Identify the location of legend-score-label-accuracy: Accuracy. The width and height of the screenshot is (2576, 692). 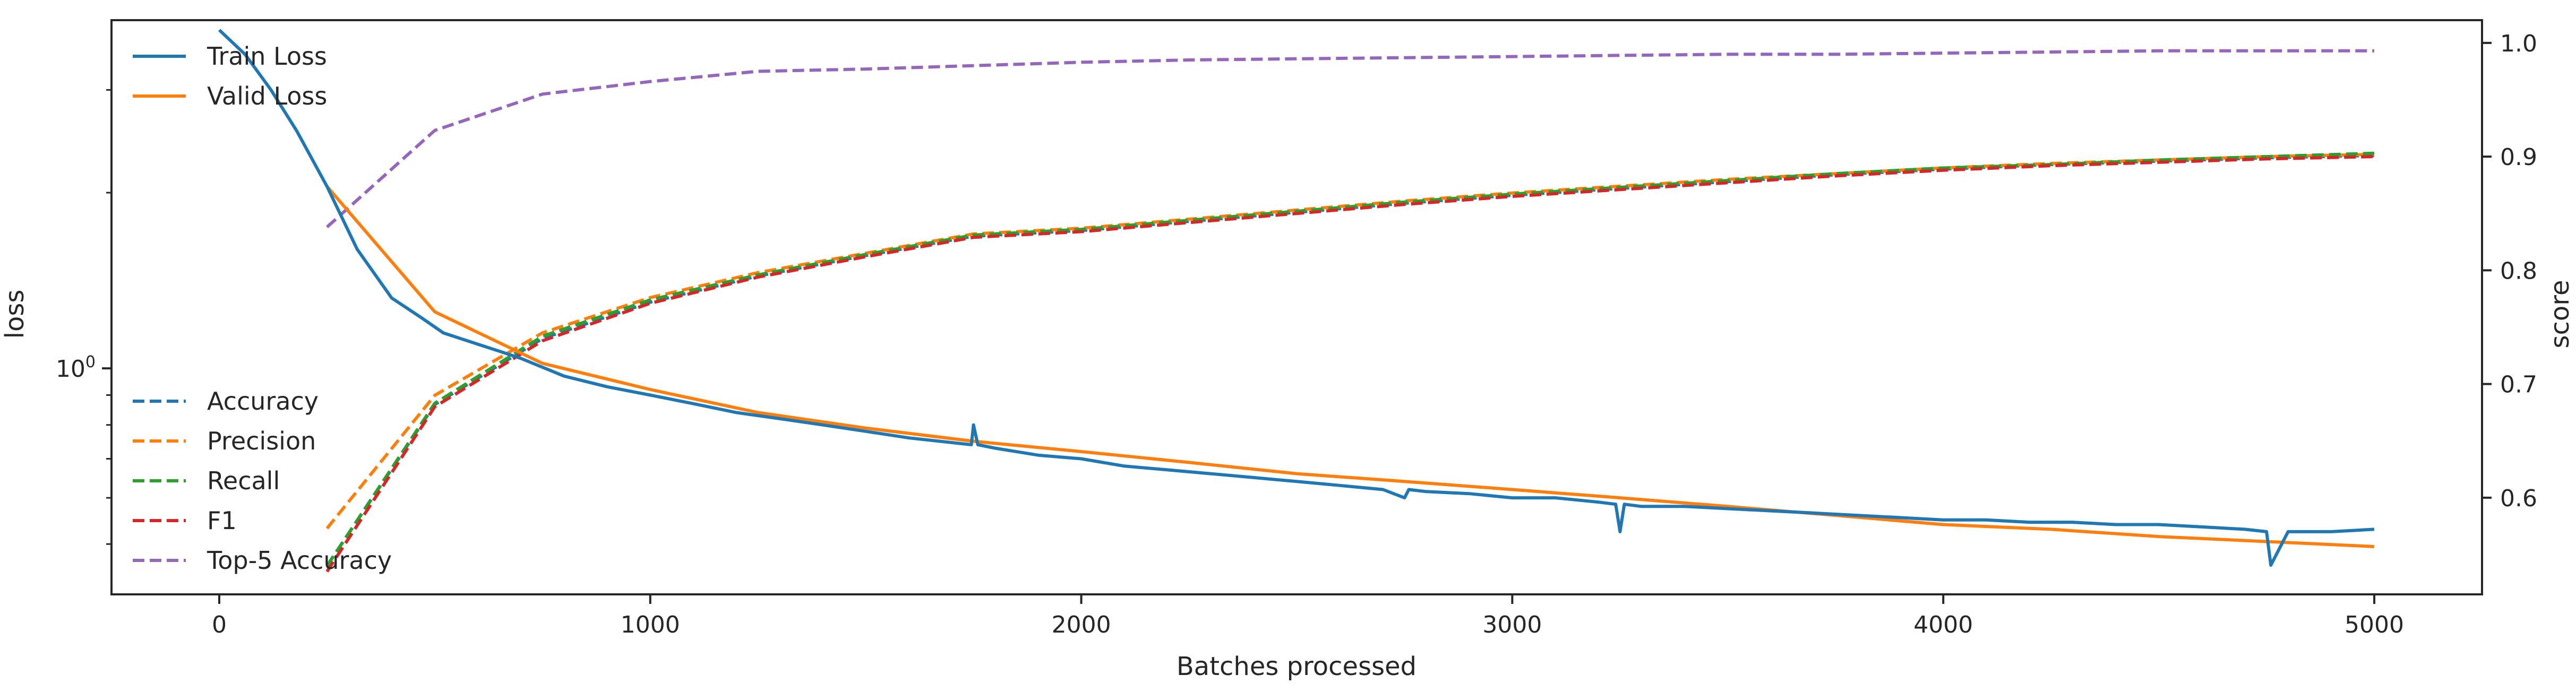
(263, 402).